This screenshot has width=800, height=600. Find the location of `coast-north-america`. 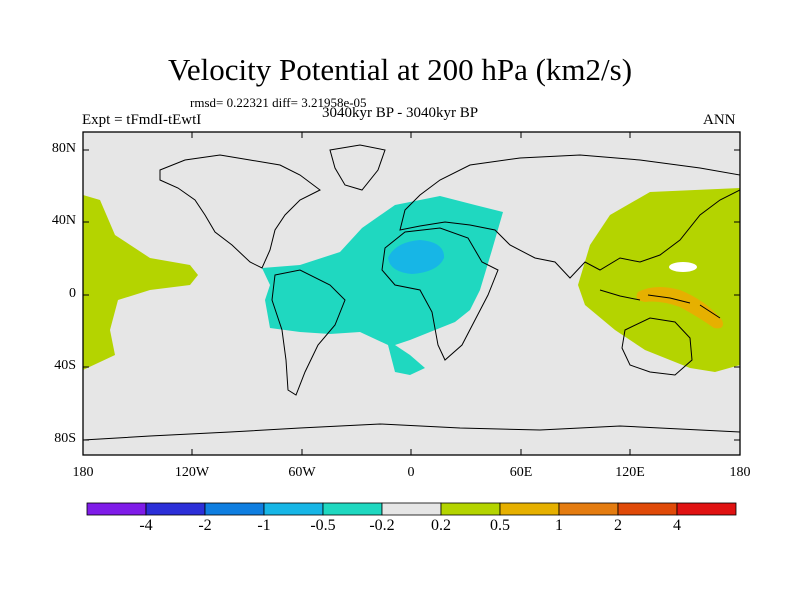

coast-north-america is located at coordinates (240, 211).